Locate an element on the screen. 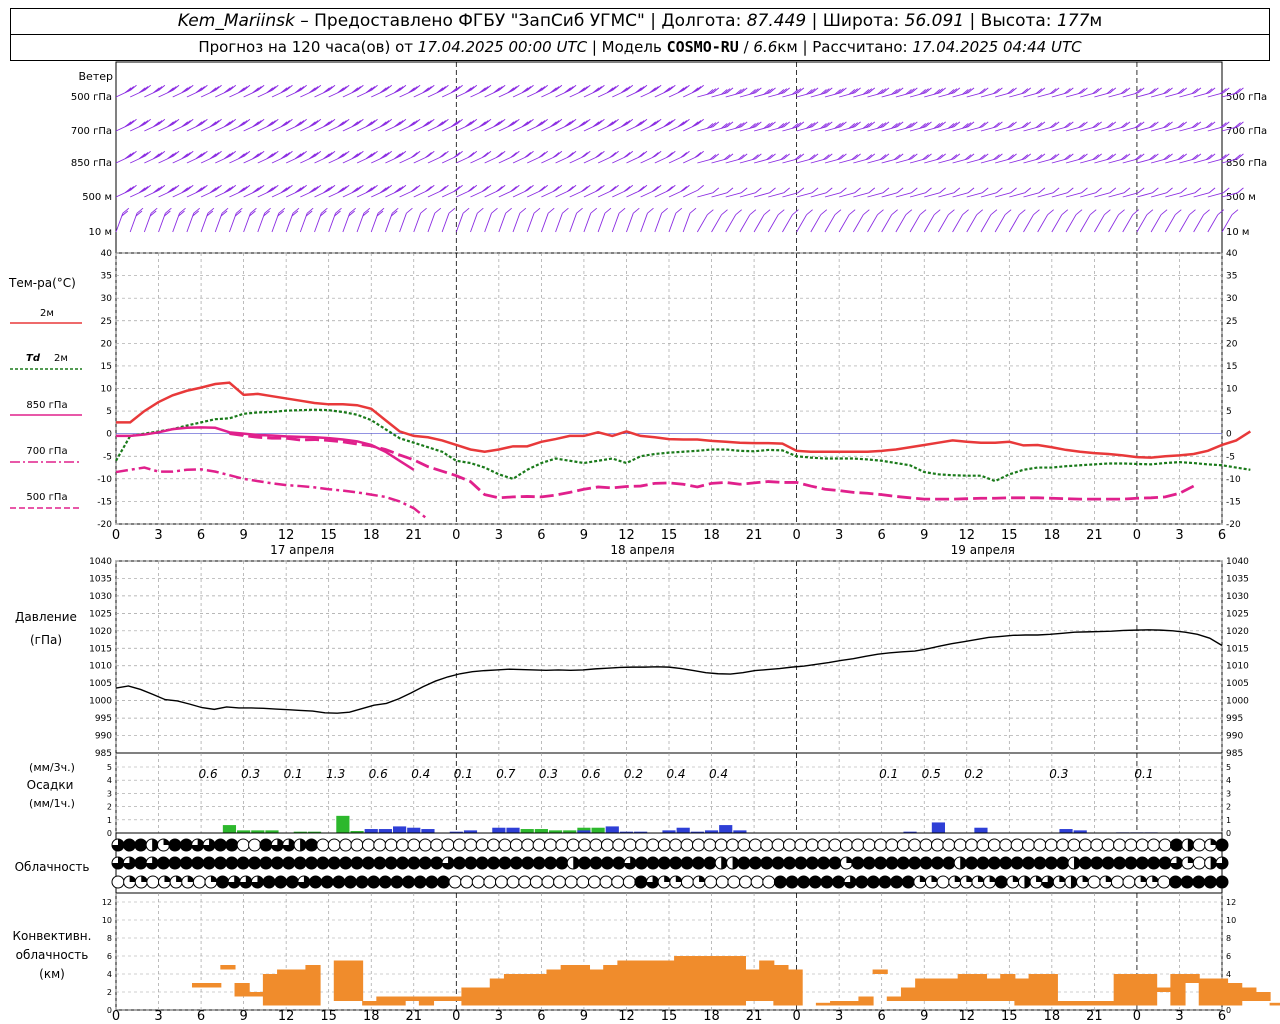 The height and width of the screenshot is (1024, 1280). pressure-unit: (гПа) is located at coordinates (46, 640).